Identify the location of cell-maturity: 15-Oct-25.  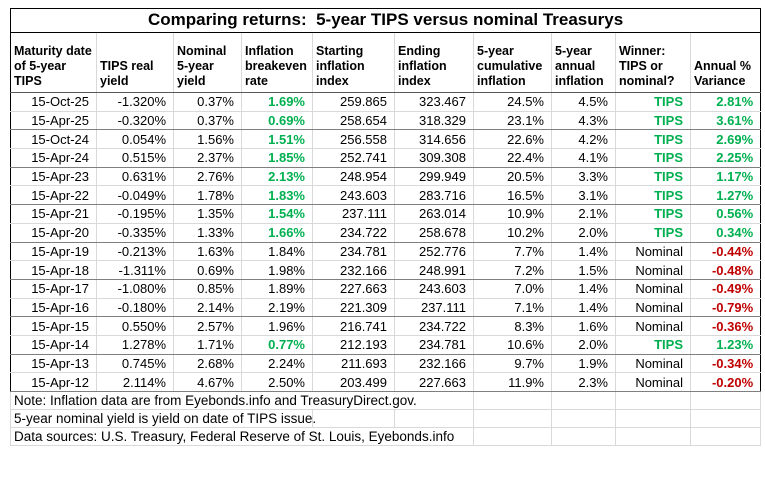
(53, 102).